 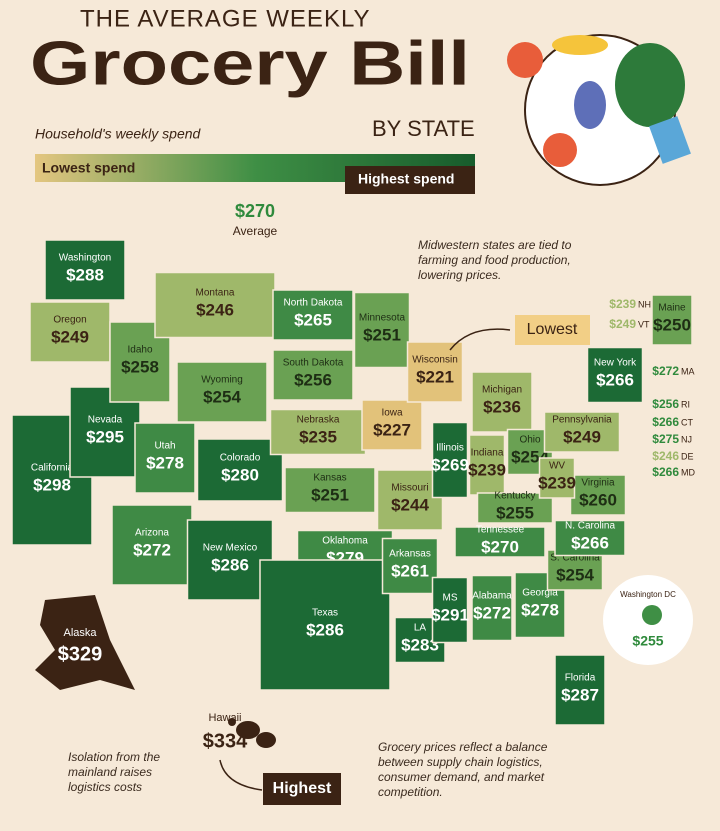 I want to click on state-name: Utah, so click(x=164, y=446).